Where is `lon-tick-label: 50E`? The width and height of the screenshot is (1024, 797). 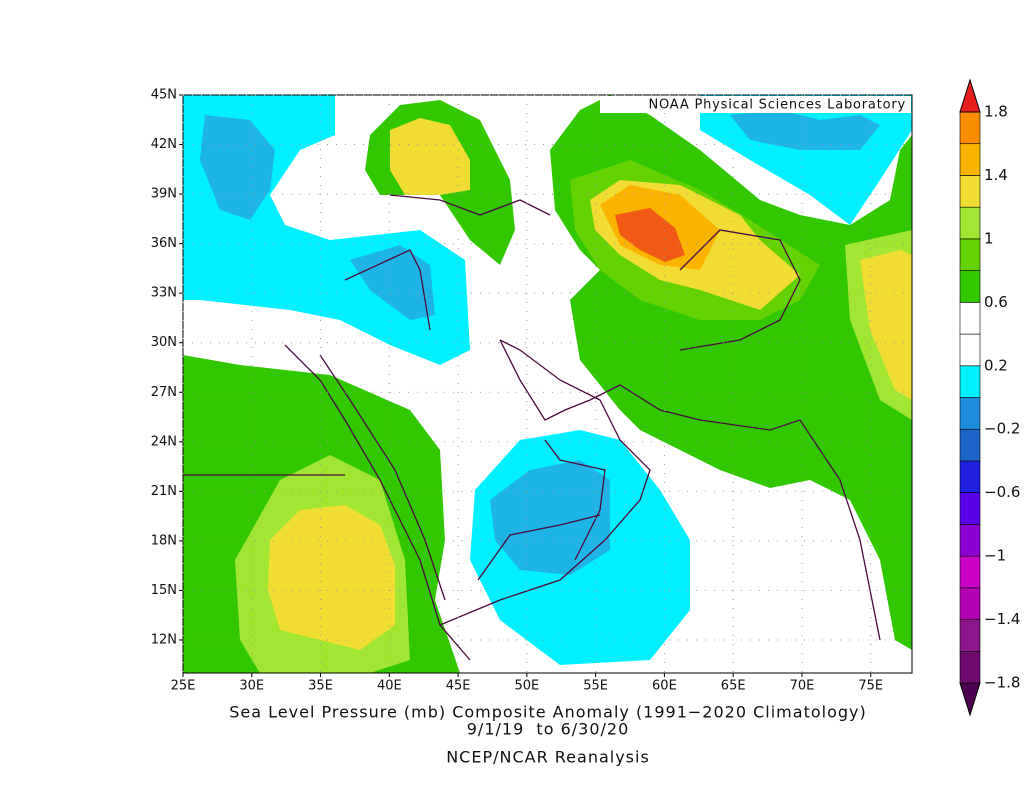
lon-tick-label: 50E is located at coordinates (526, 686).